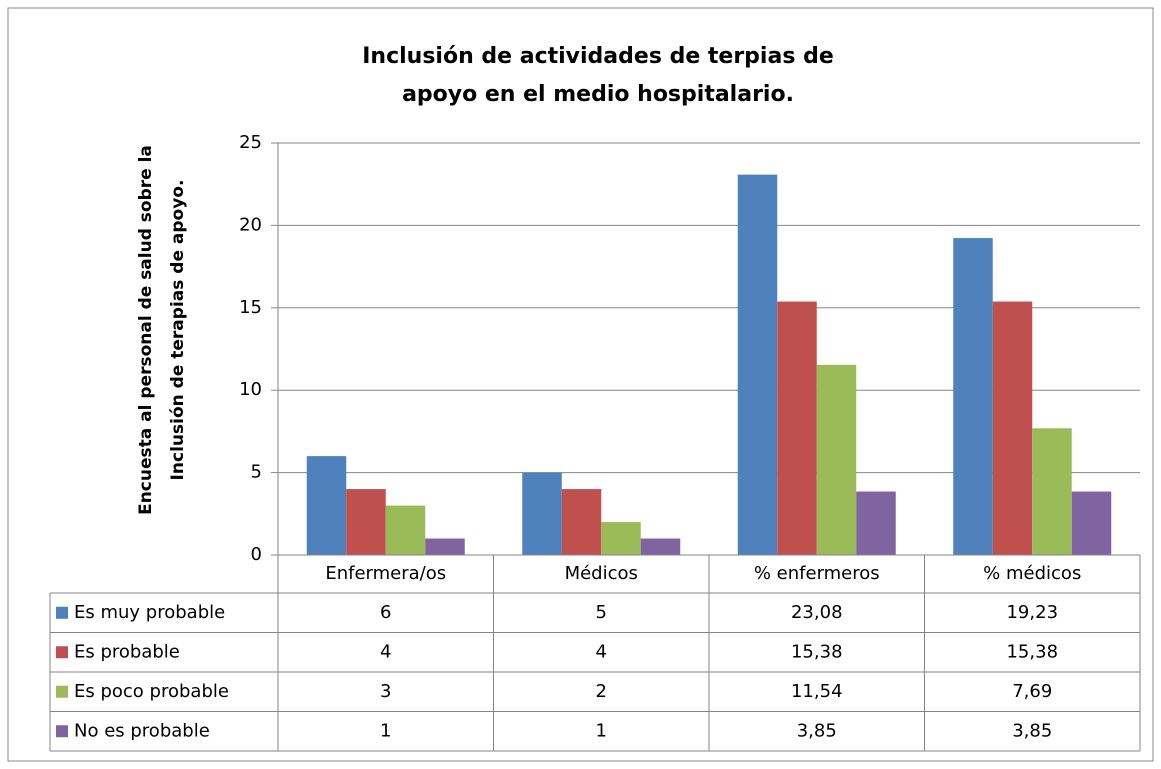 The image size is (1161, 769). What do you see at coordinates (1032, 573) in the screenshot?
I see `x-tick-label: % médicos` at bounding box center [1032, 573].